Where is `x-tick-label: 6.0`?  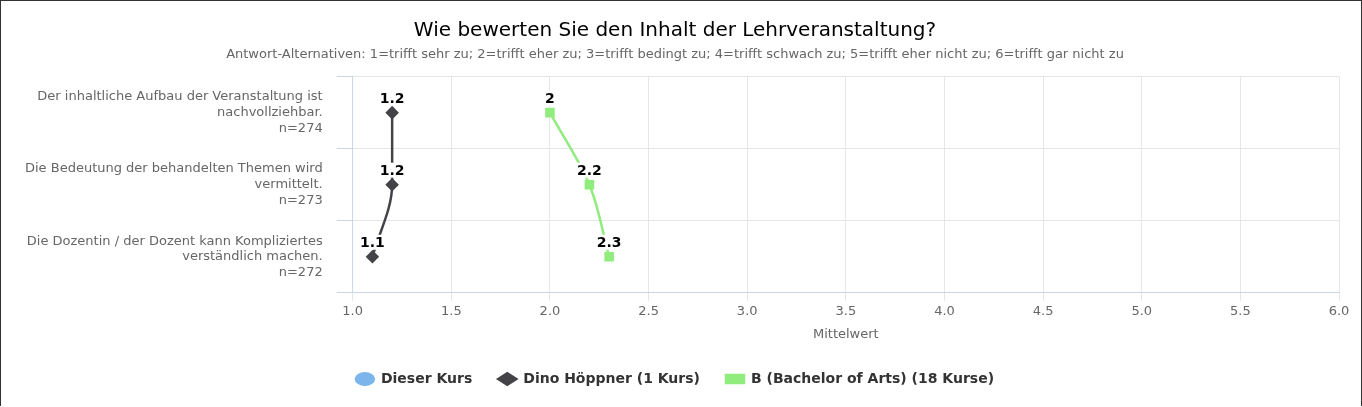 x-tick-label: 6.0 is located at coordinates (1339, 310).